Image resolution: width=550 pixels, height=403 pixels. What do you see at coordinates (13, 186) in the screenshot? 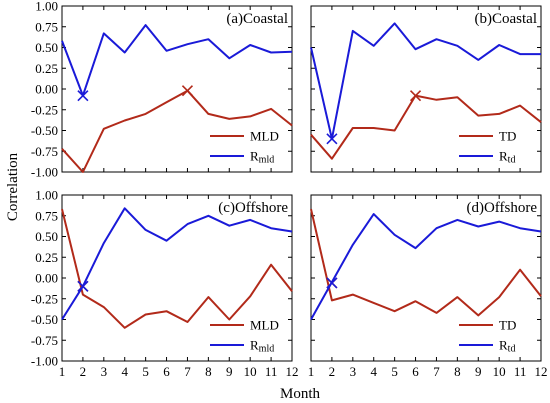
I see `y-axis-label: Correlation` at bounding box center [13, 186].